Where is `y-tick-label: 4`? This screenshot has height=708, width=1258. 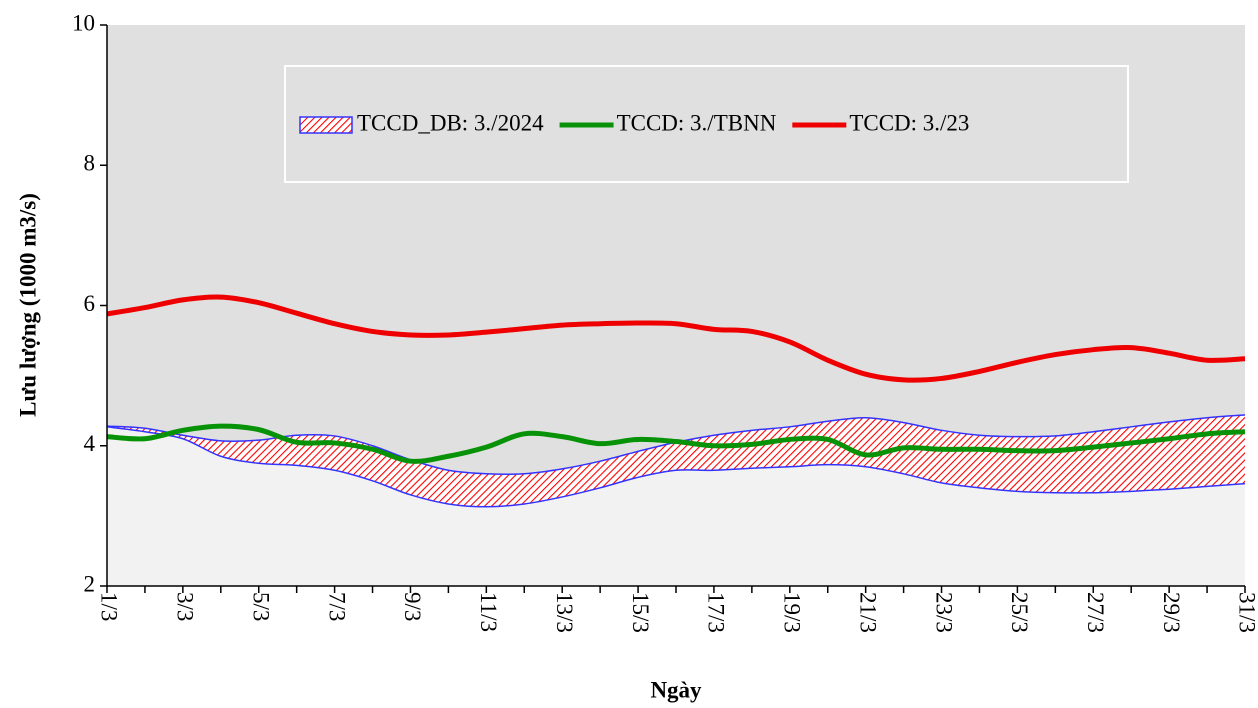
y-tick-label: 4 is located at coordinates (90, 443).